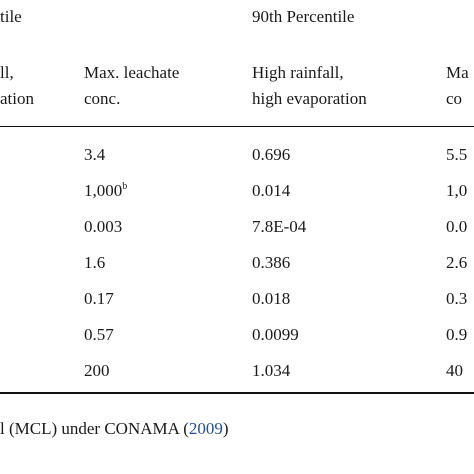  I want to click on cell-high-rainfall: 1.034, so click(271, 370).